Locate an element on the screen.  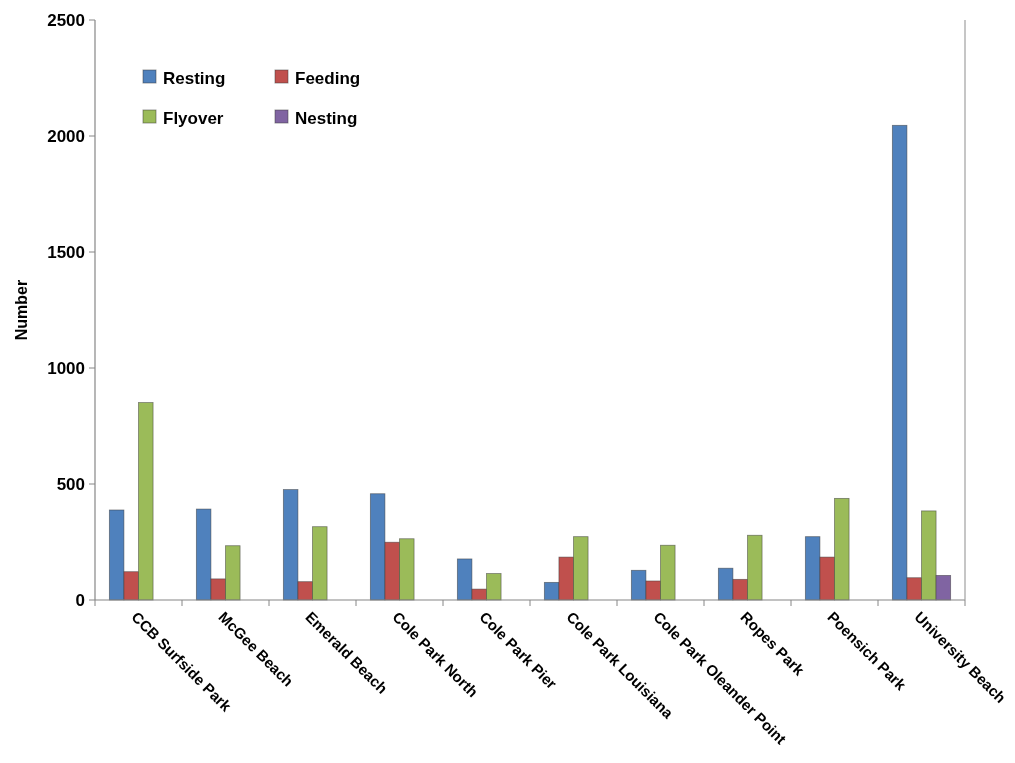
y-tick-label: 1500 is located at coordinates (66, 252).